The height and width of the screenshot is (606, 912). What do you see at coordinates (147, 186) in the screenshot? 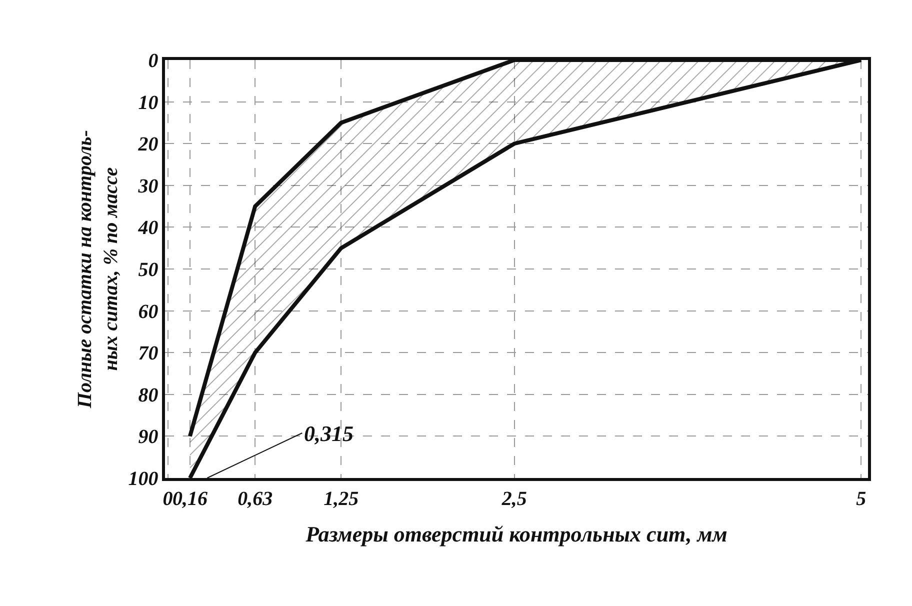
I see `y-tick-label: 30` at bounding box center [147, 186].